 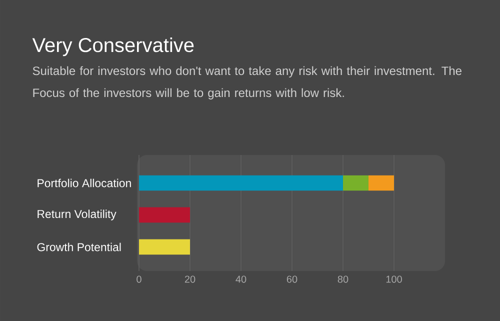 What do you see at coordinates (77, 215) in the screenshot?
I see `y-tick-label: Return Volatility` at bounding box center [77, 215].